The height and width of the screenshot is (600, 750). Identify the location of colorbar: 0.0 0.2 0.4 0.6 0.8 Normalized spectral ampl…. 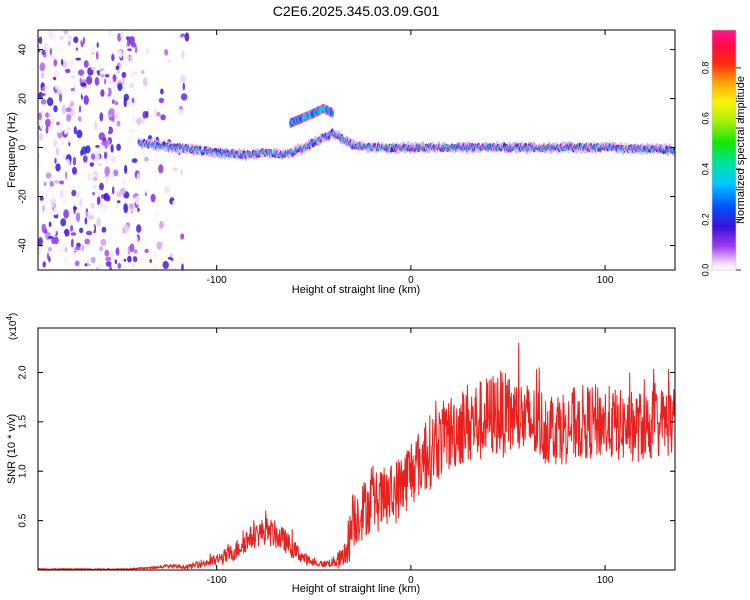
(723, 152).